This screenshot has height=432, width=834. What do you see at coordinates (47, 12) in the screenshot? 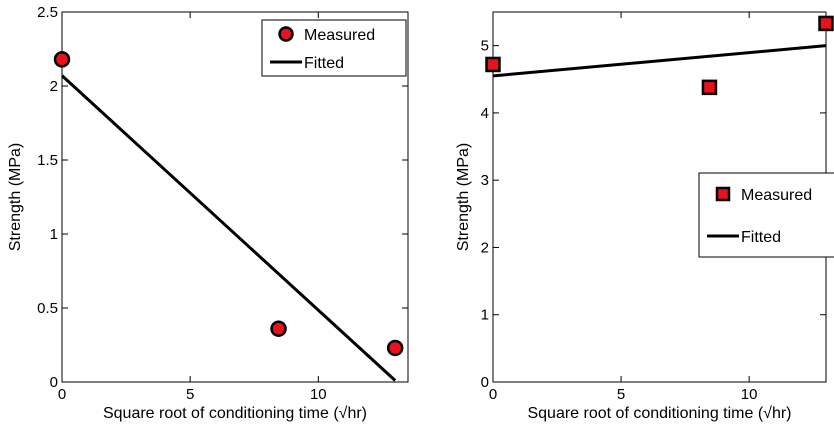
I see `y-tick-label: 2.5` at bounding box center [47, 12].